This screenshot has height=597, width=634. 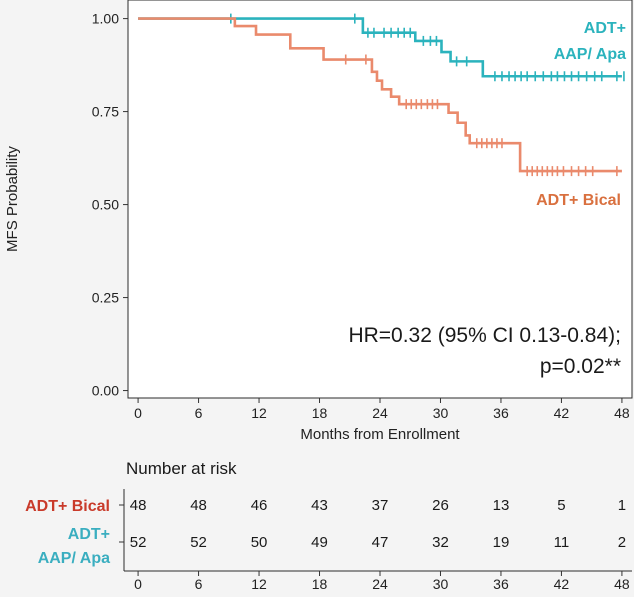 I want to click on x-tick-label: 36, so click(x=501, y=413).